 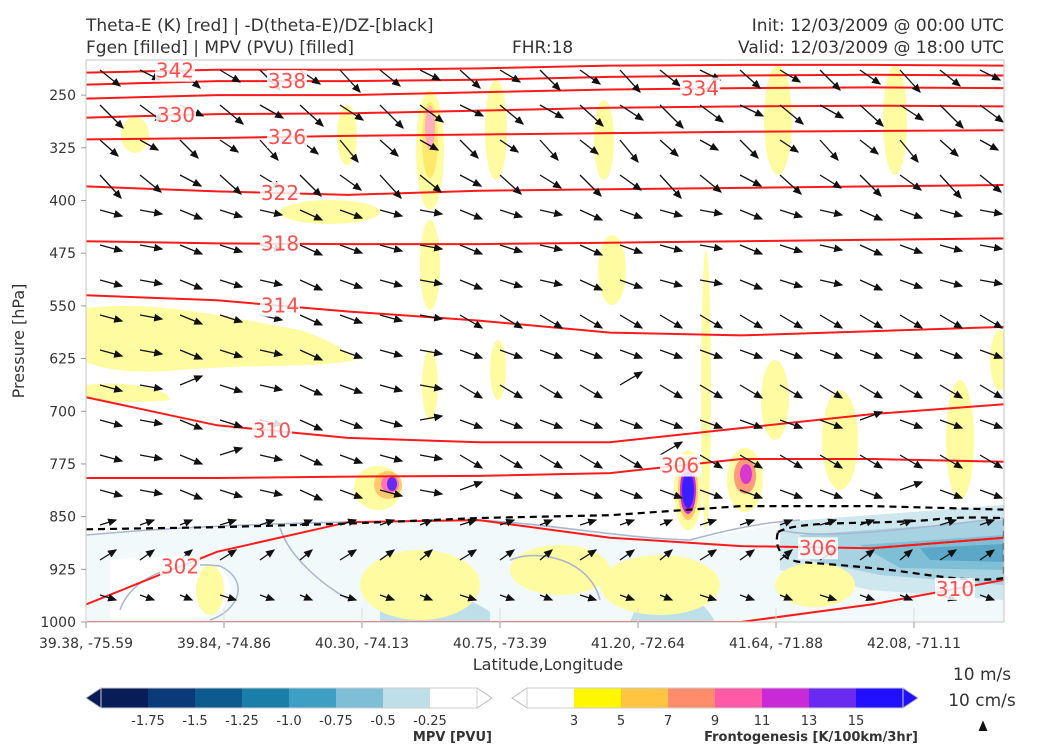 I want to click on colorbar-extend-left, so click(x=93, y=698).